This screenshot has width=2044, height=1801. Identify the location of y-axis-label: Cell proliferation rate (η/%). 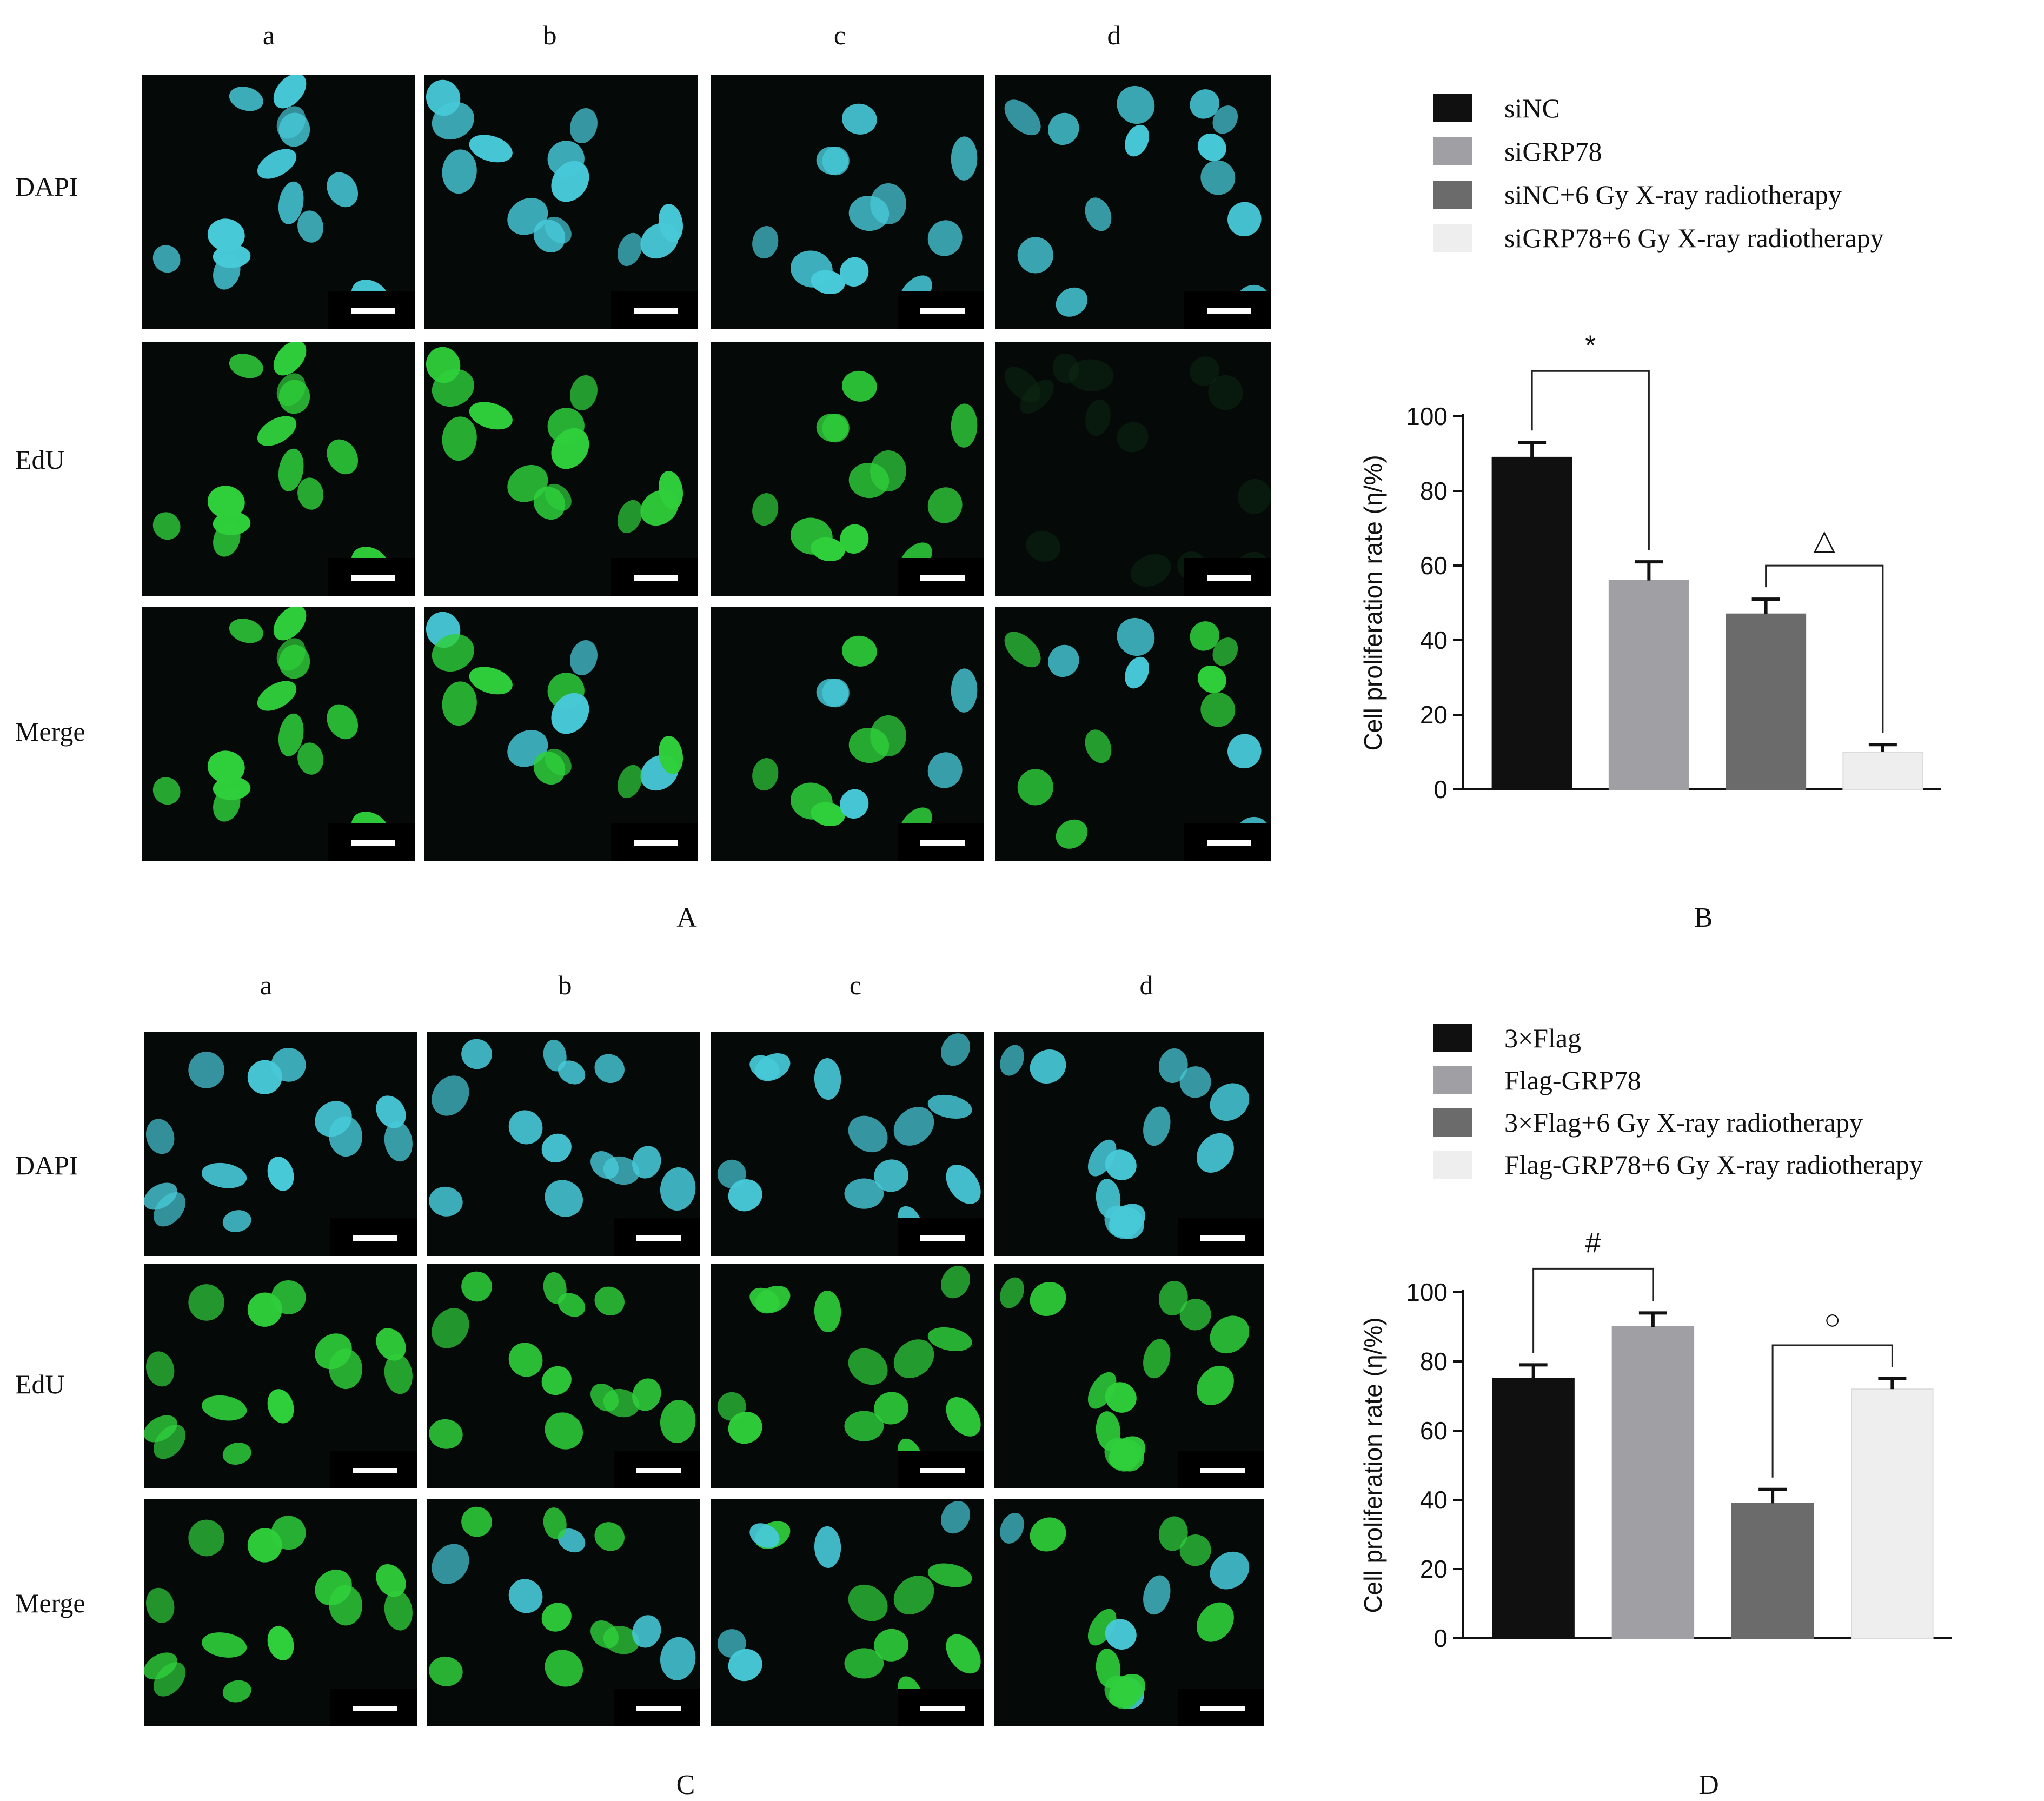
(1373, 1465).